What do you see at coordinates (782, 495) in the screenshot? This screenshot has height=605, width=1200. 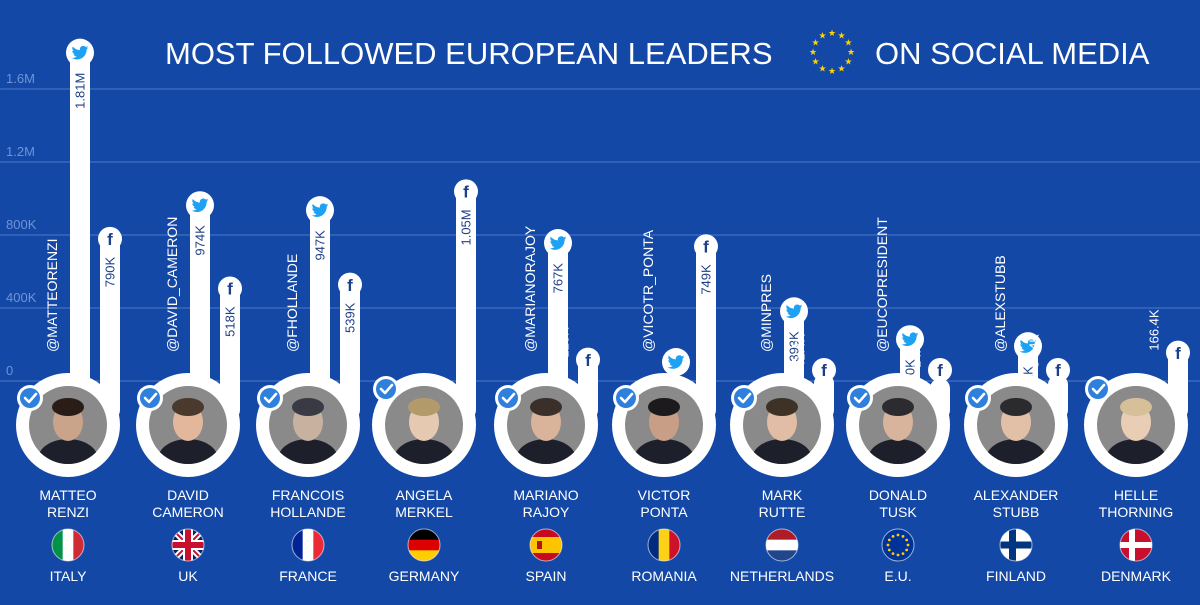 I see `leader-name-line1: MARK` at bounding box center [782, 495].